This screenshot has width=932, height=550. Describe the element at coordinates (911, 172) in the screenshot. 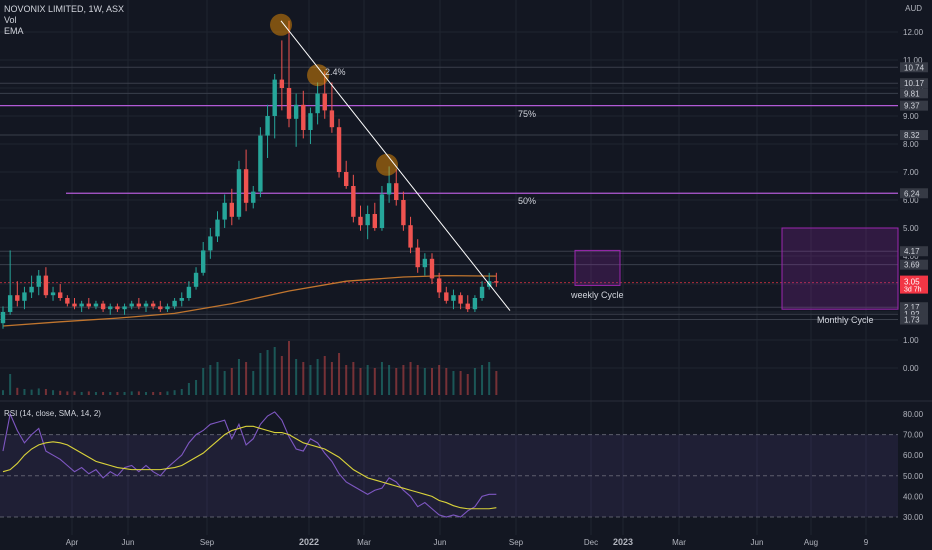

I see `price-tick-5: 7.00` at that location.